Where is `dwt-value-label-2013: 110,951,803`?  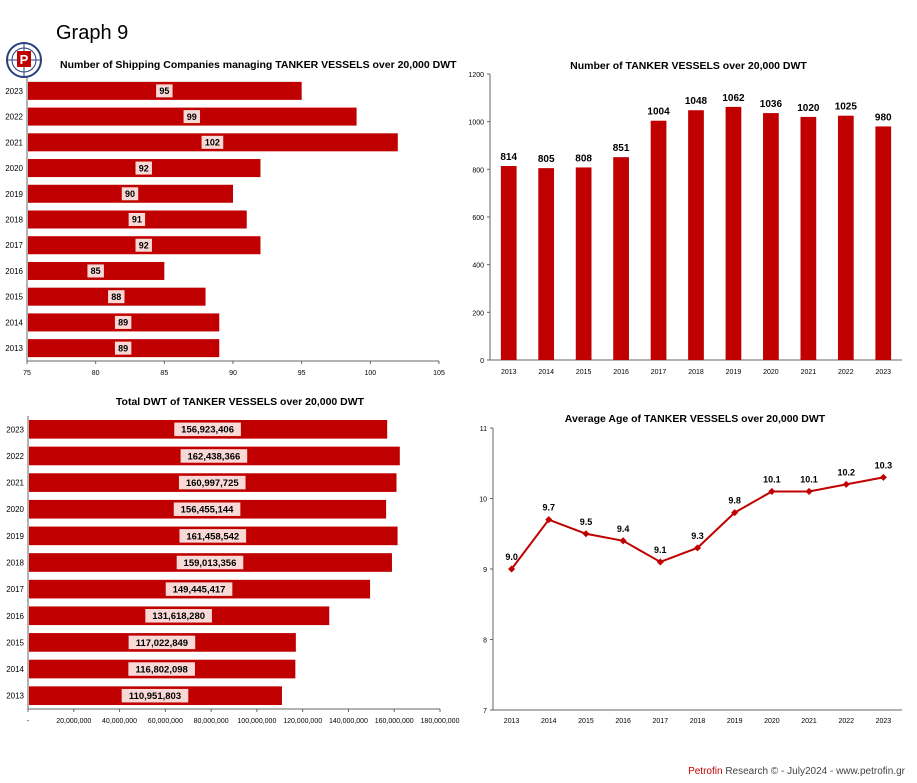
dwt-value-label-2013: 110,951,803 is located at coordinates (155, 696).